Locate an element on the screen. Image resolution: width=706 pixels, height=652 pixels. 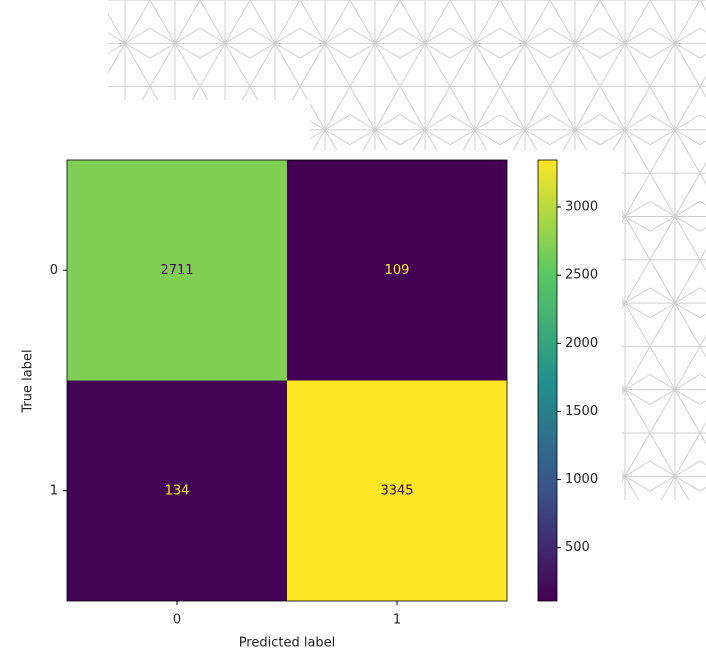
cell-label: 3345 is located at coordinates (396, 490).